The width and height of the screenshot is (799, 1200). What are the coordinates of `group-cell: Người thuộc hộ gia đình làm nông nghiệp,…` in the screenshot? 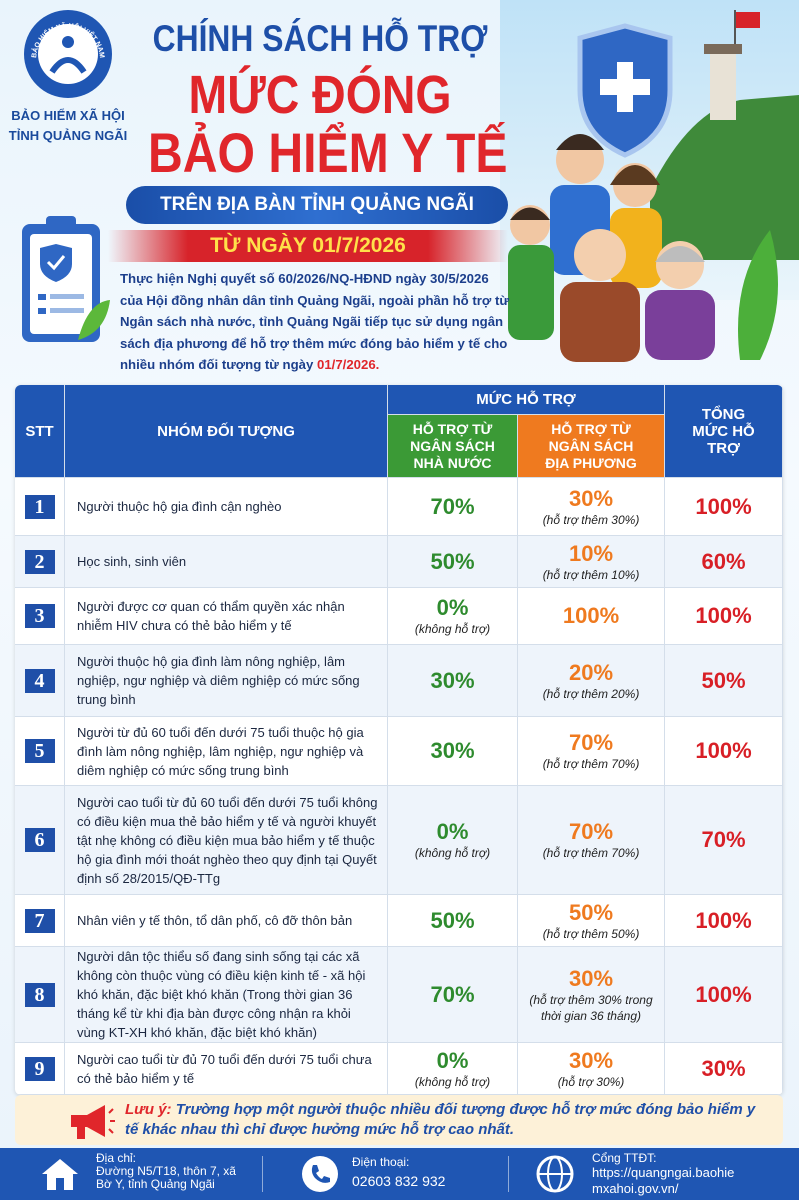 It's located at (226, 681).